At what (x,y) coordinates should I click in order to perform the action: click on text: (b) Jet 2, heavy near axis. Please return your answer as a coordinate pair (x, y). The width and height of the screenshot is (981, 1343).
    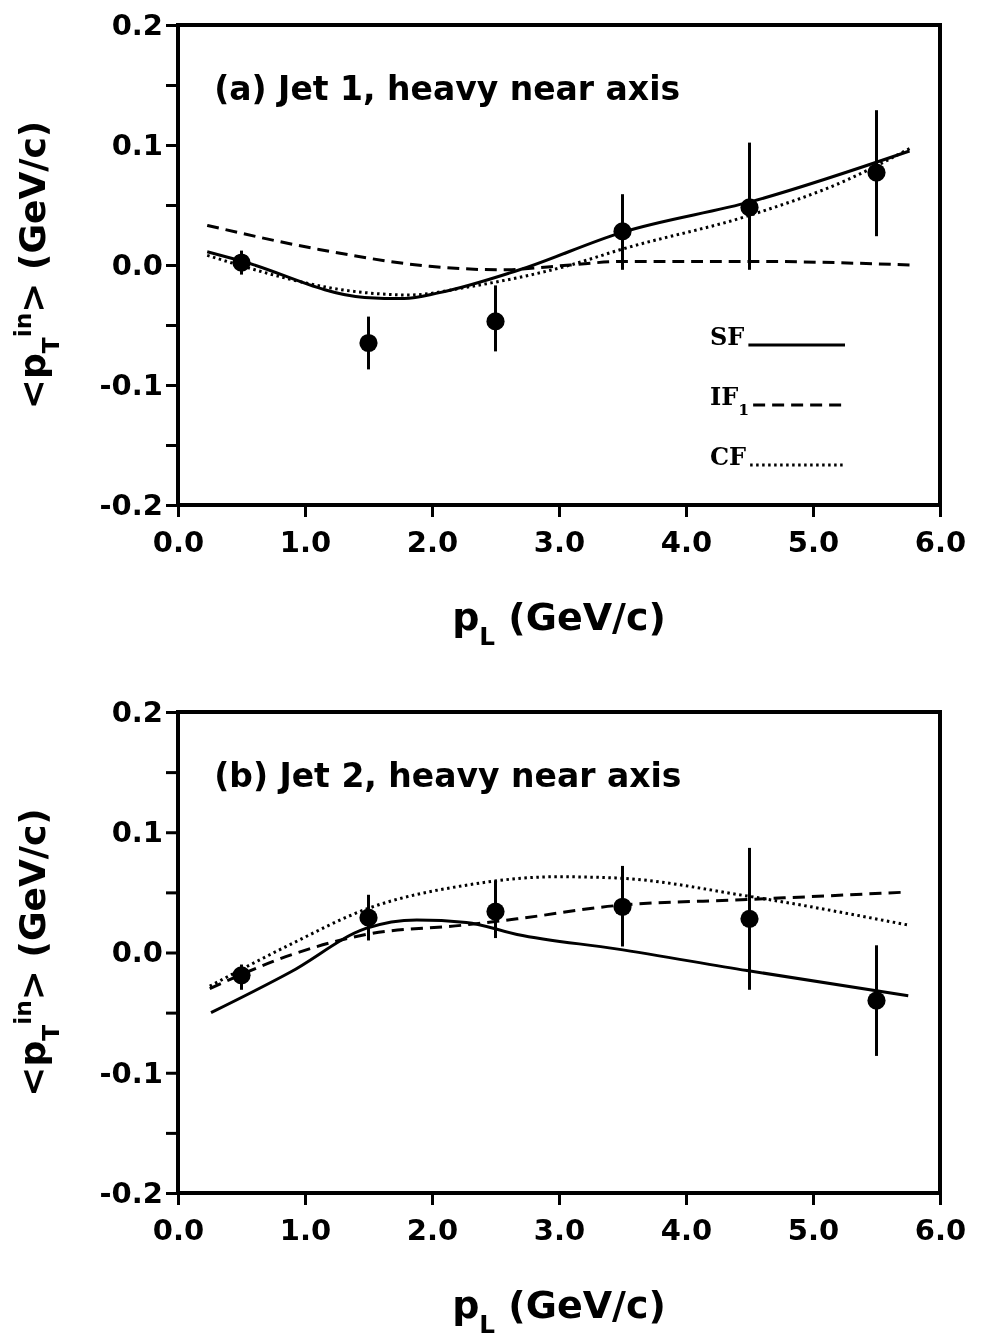
    Looking at the image, I should click on (448, 775).